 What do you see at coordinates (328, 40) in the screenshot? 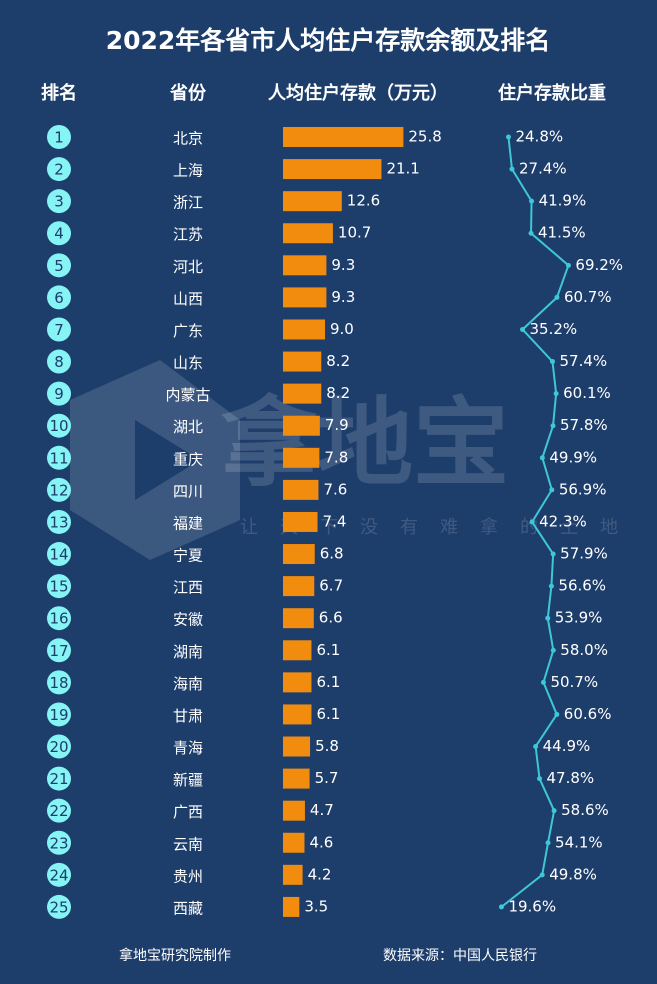
I see `chart-title: 2022年各省市人均住户存款余额及排名` at bounding box center [328, 40].